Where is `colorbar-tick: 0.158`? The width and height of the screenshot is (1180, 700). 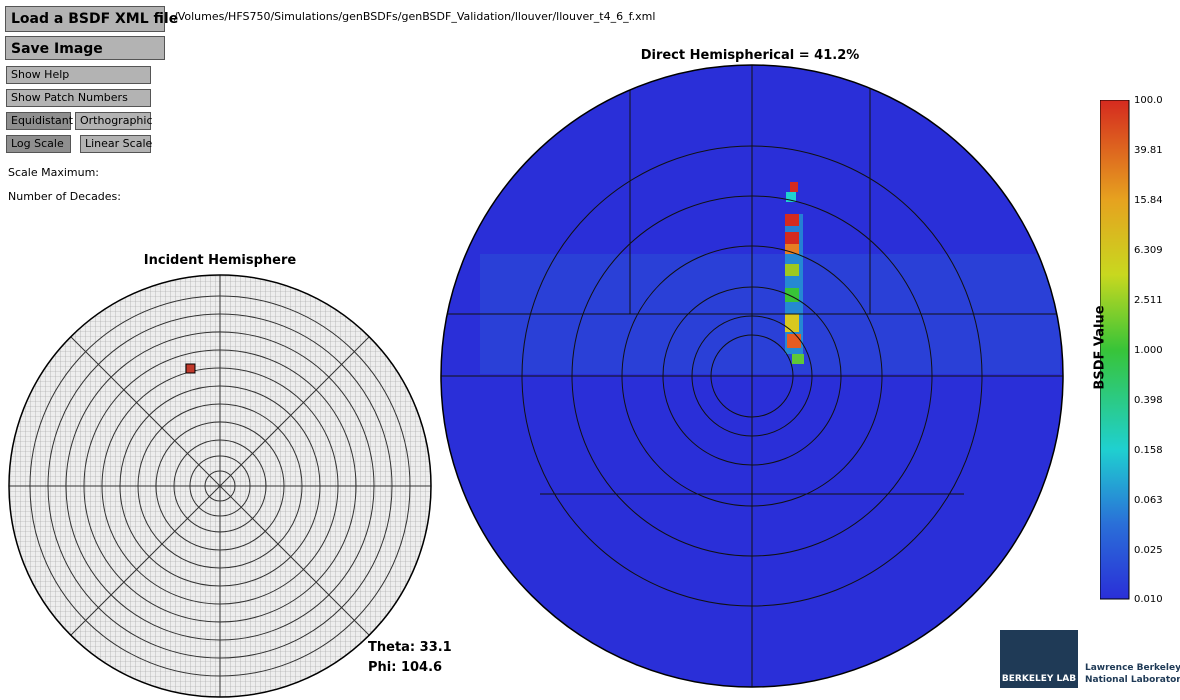
colorbar-tick: 0.158 is located at coordinates (1148, 450).